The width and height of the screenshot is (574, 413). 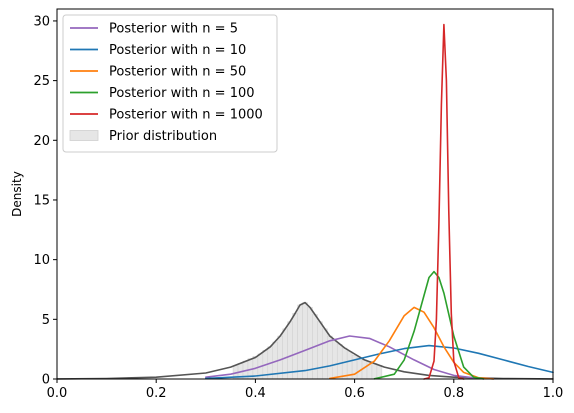 What do you see at coordinates (182, 93) in the screenshot?
I see `legend-label: Posterior with n = 100` at bounding box center [182, 93].